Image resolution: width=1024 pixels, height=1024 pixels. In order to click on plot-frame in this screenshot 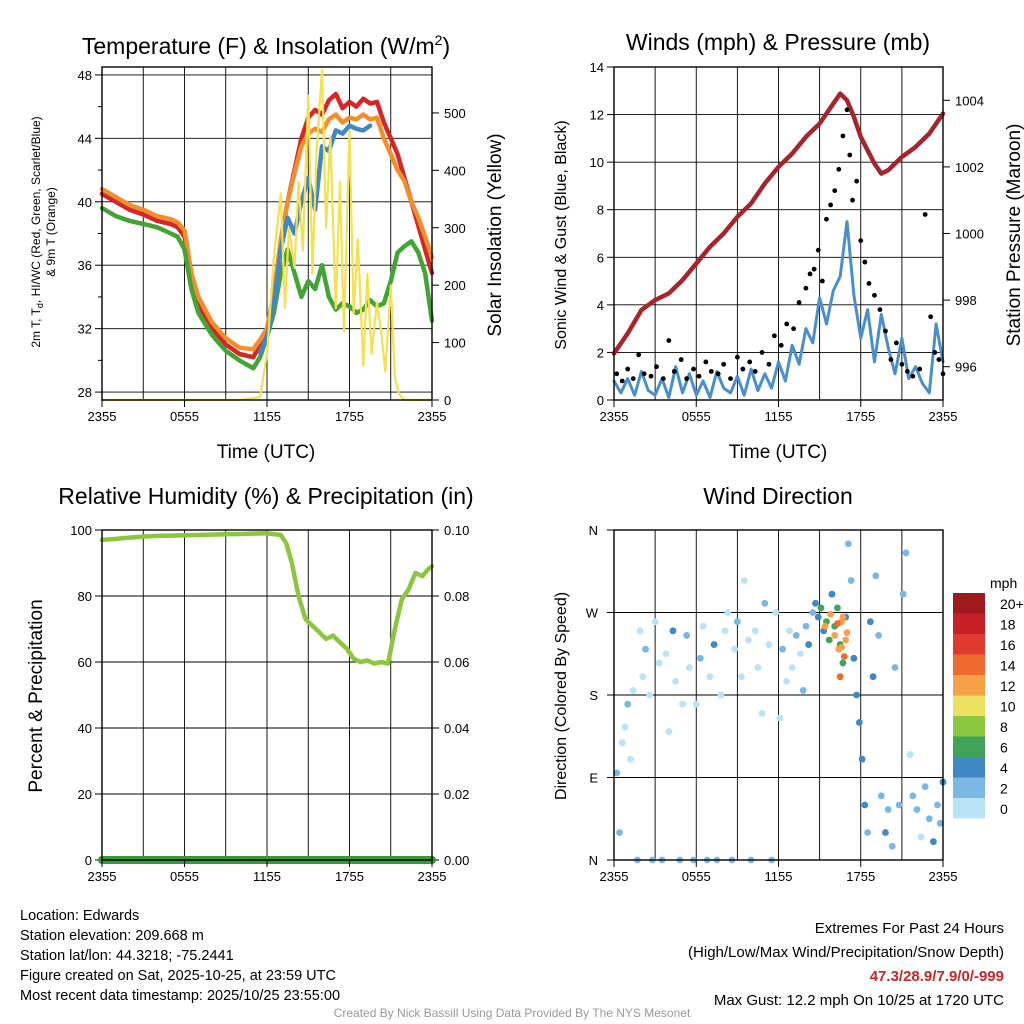, I will do `click(267, 695)`.